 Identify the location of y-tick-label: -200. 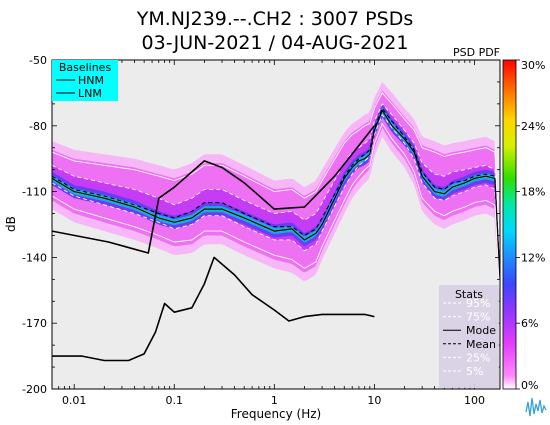
(34, 389).